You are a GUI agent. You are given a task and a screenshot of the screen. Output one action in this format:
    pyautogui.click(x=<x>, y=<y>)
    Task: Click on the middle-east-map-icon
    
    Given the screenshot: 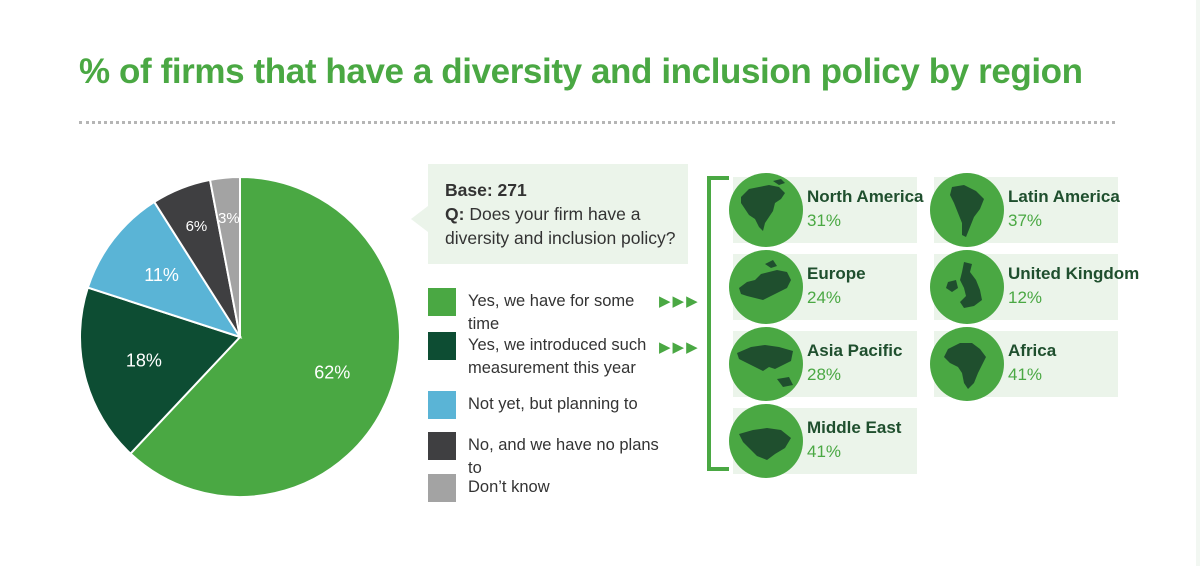 What is the action you would take?
    pyautogui.click(x=765, y=444)
    